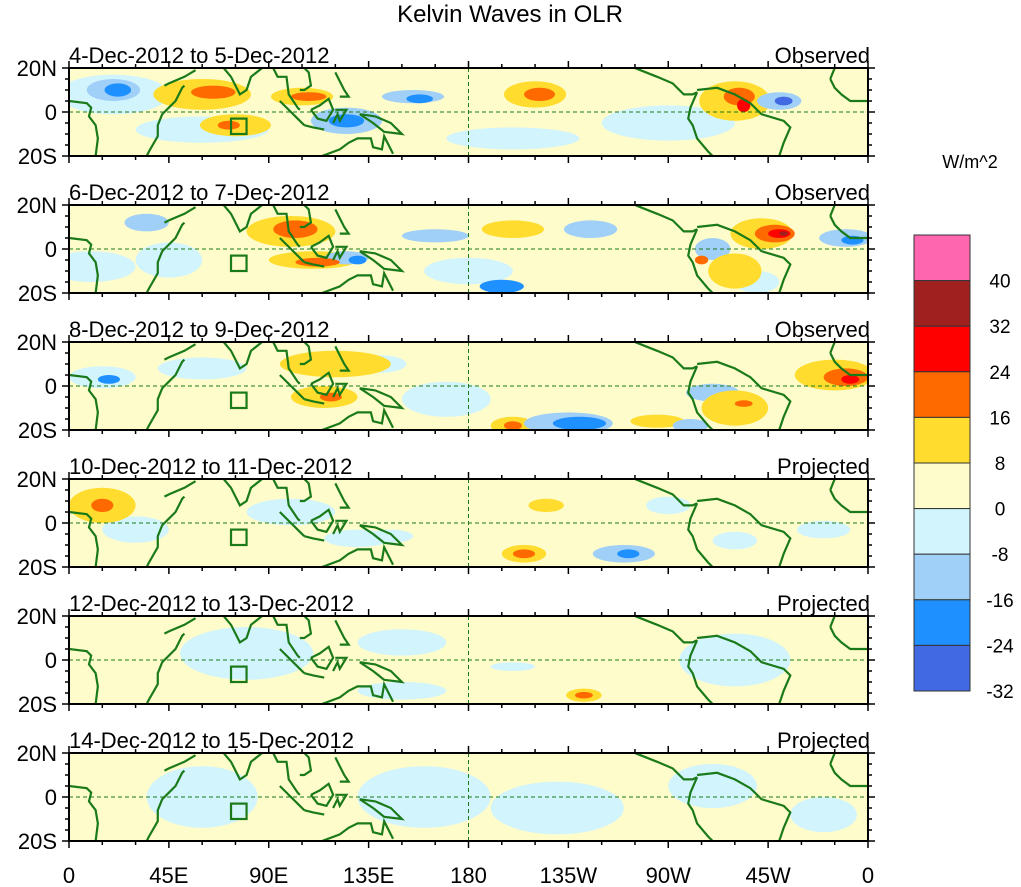 This screenshot has height=887, width=1021. I want to click on colorbar-tick-label: -8, so click(1000, 555).